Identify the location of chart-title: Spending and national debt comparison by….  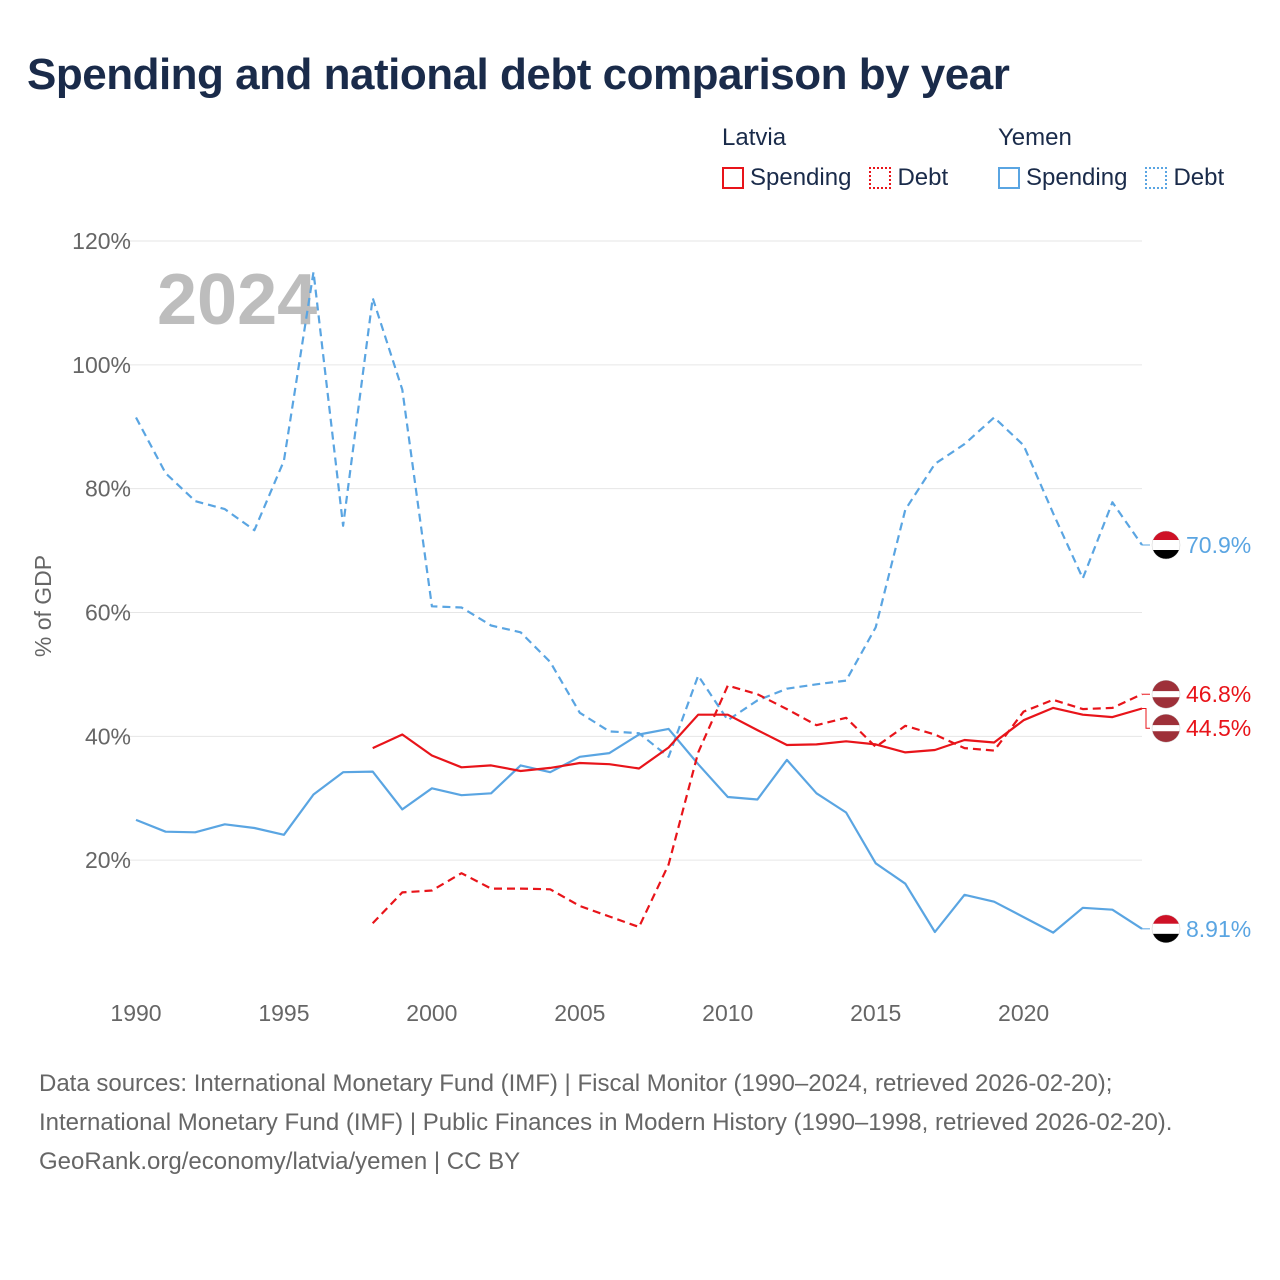
(518, 74).